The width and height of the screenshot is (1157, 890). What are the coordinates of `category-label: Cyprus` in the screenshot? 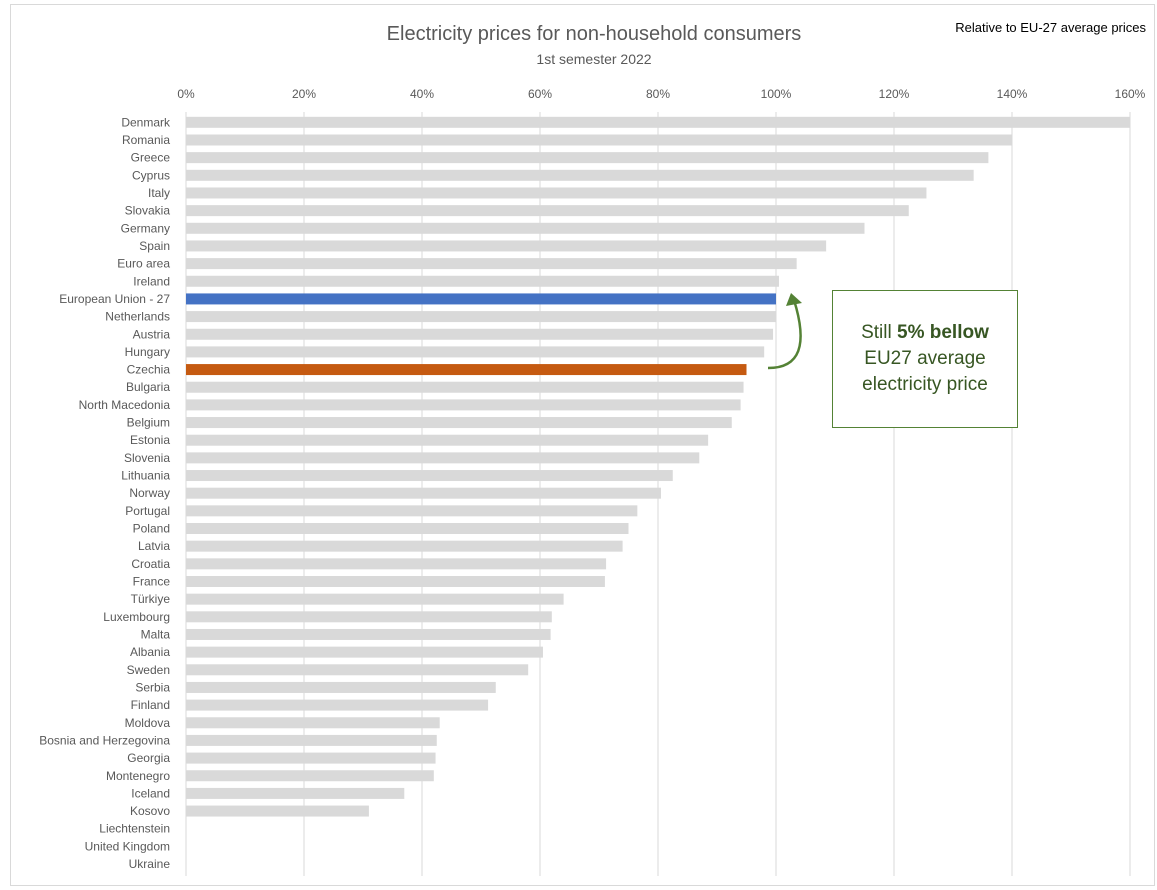 It's located at (151, 175).